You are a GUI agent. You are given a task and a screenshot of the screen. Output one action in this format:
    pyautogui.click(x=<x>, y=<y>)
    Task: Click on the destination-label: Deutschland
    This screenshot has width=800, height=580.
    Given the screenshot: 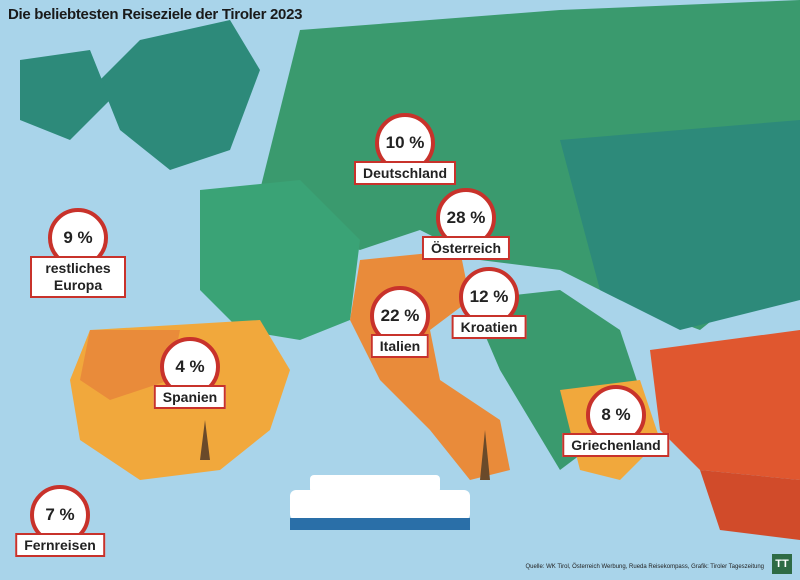 What is the action you would take?
    pyautogui.click(x=405, y=173)
    